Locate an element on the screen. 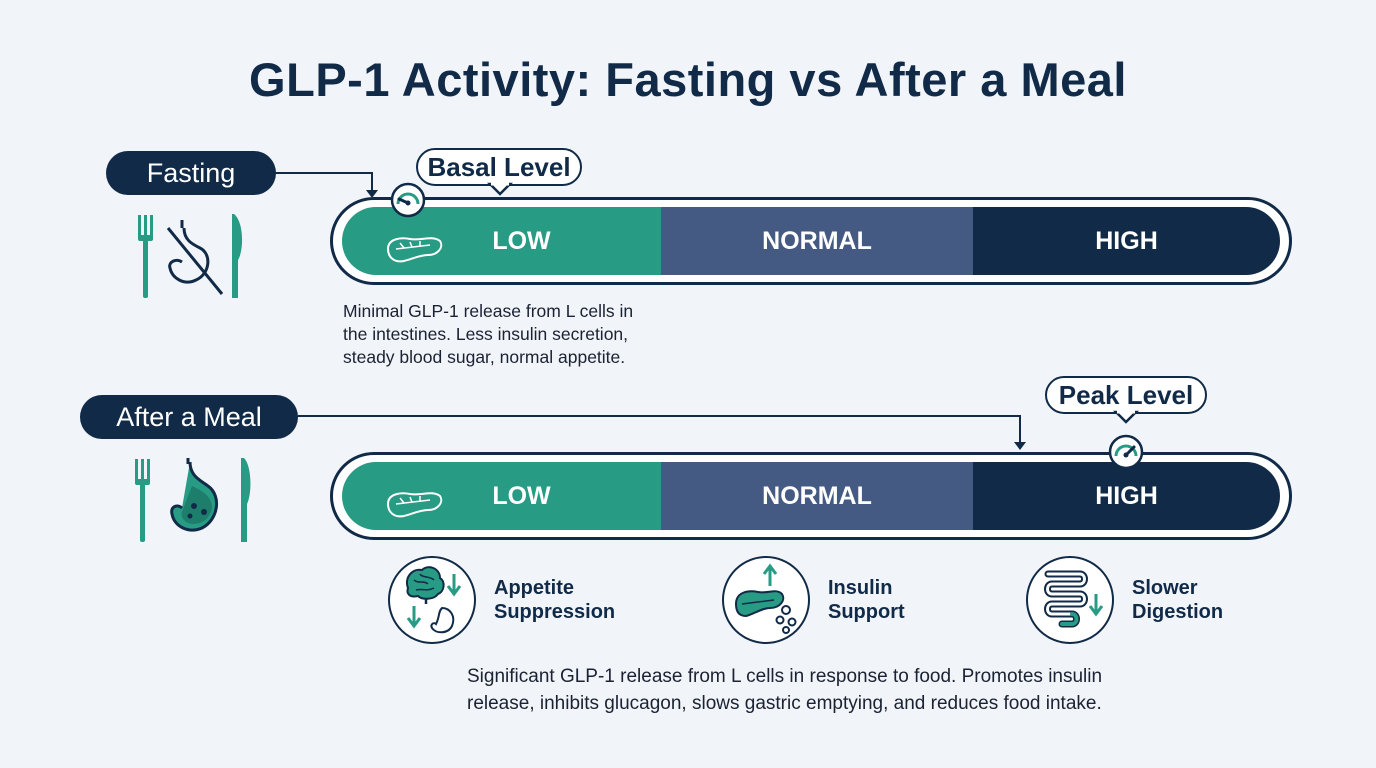 The height and width of the screenshot is (768, 1376). fasting-description-line: Minimal GLP-1 release from L cells in is located at coordinates (488, 311).